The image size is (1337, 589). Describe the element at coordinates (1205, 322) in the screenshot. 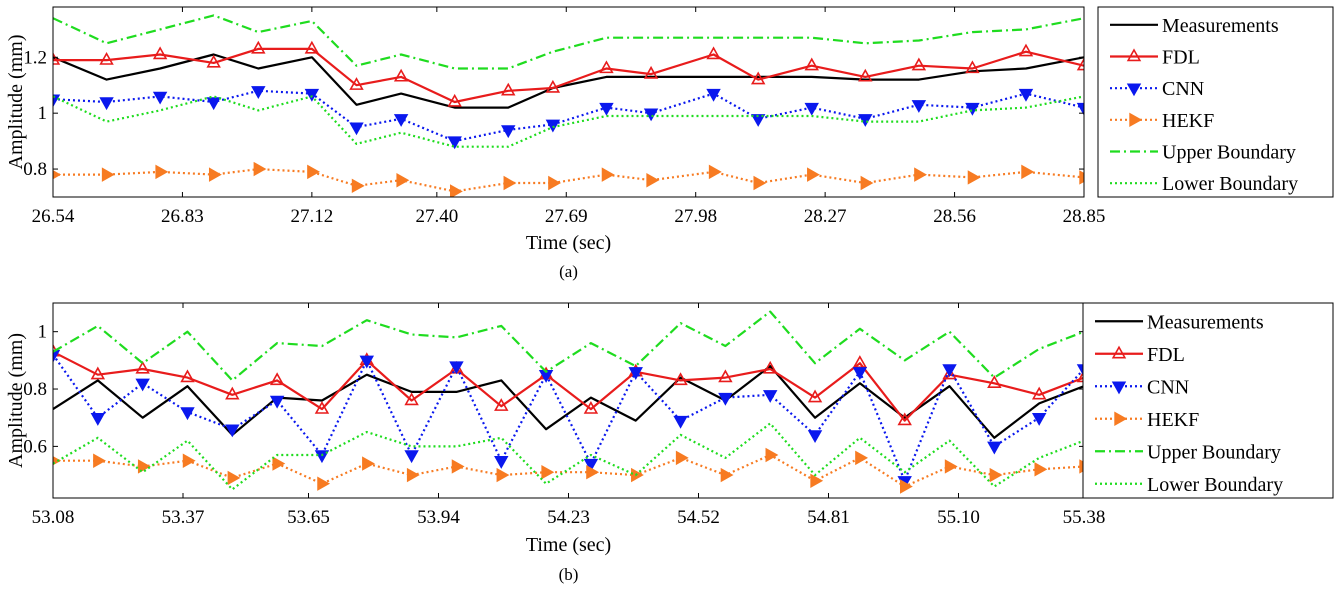

I see `legend-label: Measurements` at that location.